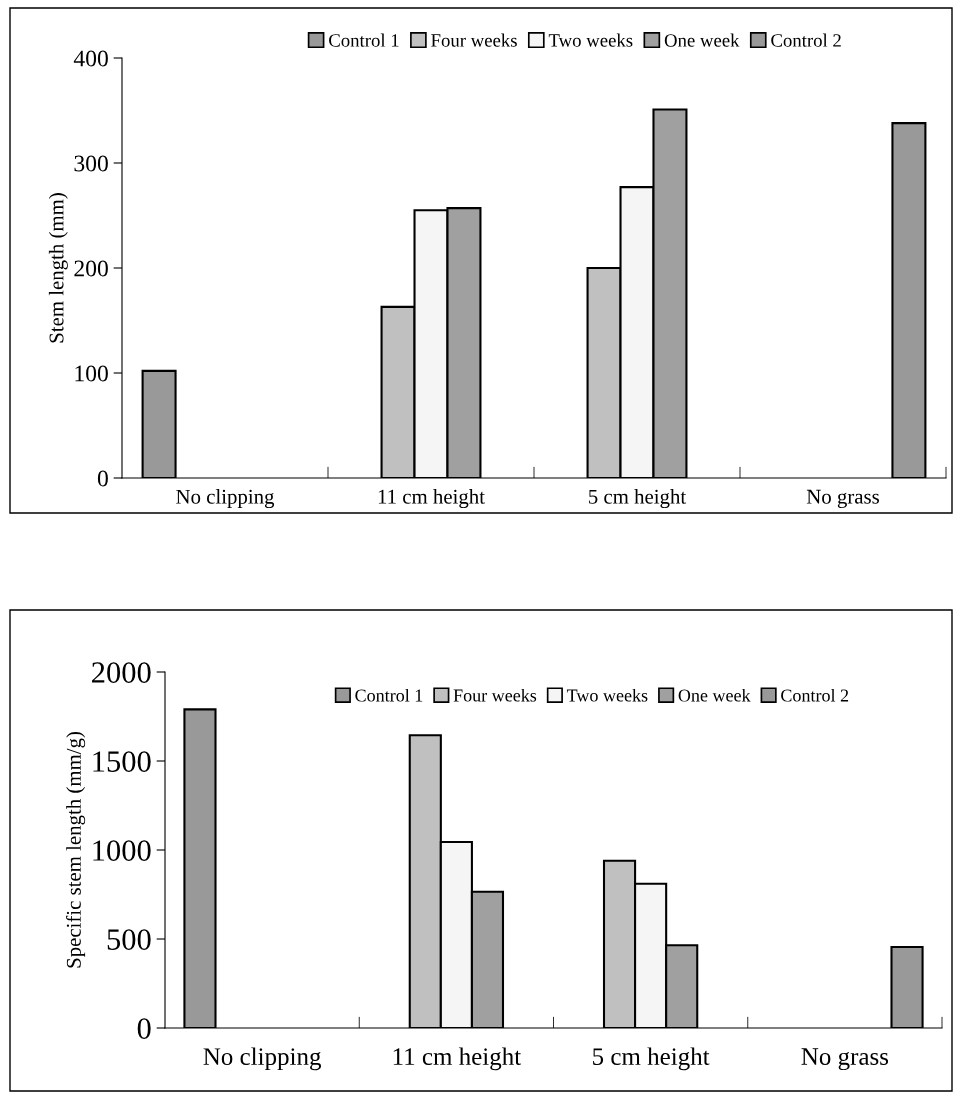 This screenshot has width=954, height=1093. What do you see at coordinates (121, 672) in the screenshot?
I see `y-tick-label: 2000` at bounding box center [121, 672].